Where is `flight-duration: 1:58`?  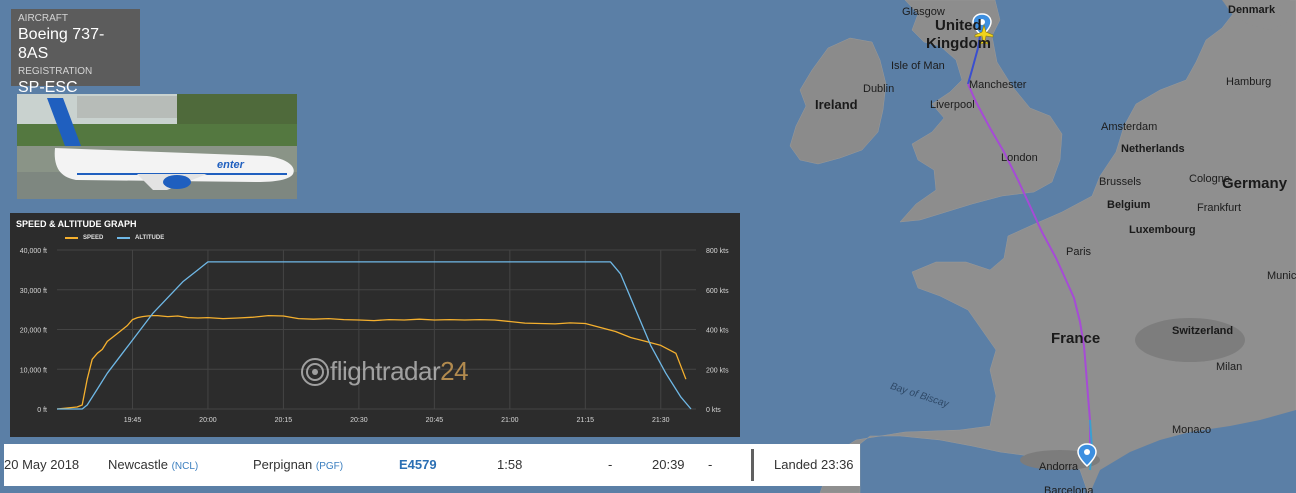
flight-duration: 1:58 is located at coordinates (510, 464).